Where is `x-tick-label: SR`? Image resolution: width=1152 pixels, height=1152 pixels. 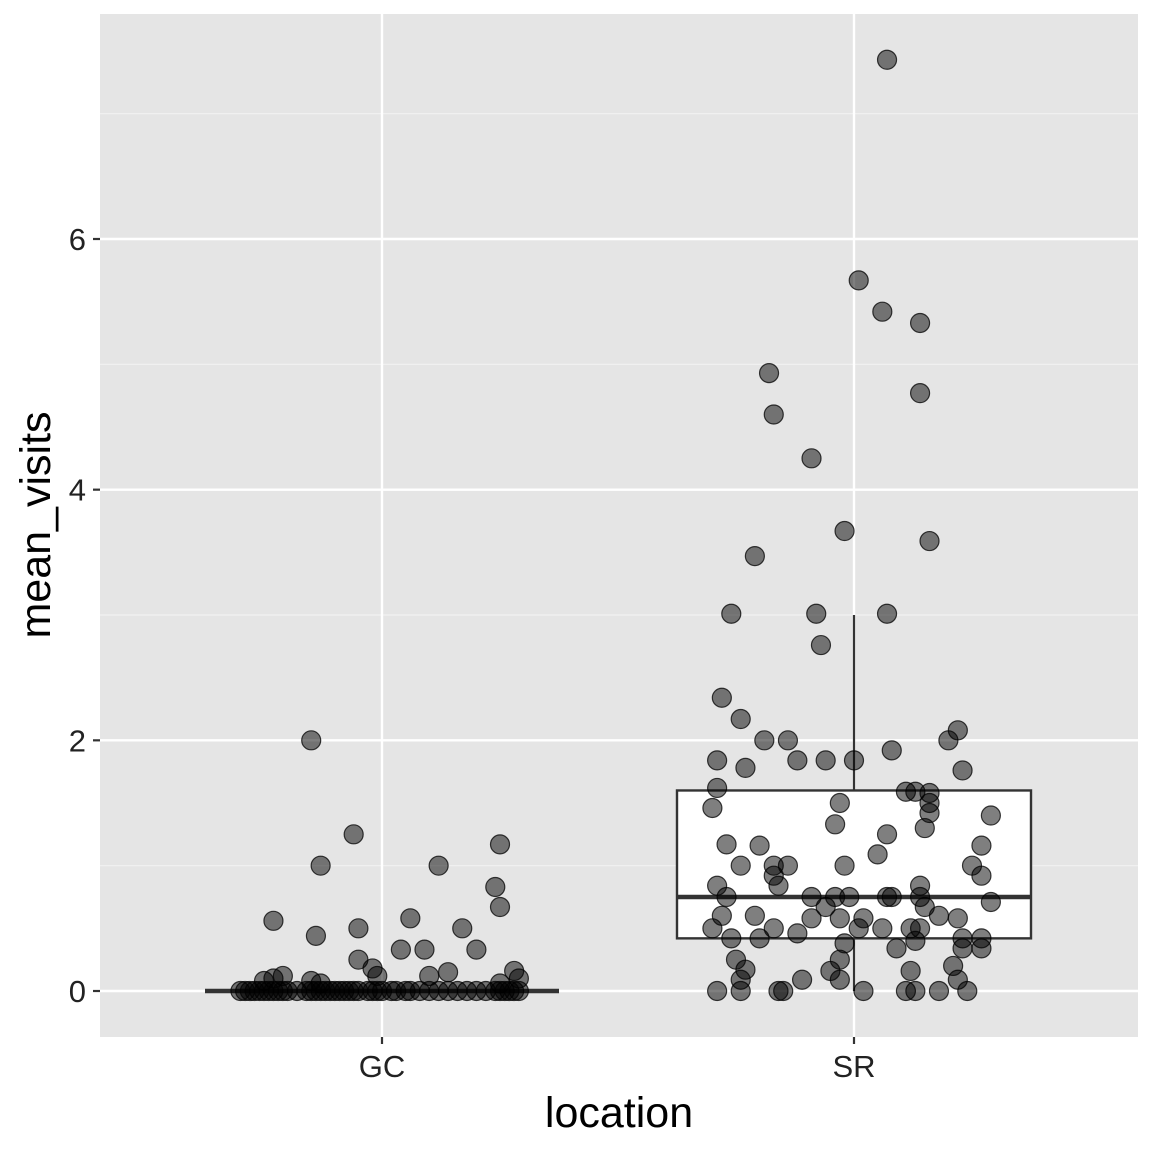
x-tick-label: SR is located at coordinates (853, 1066).